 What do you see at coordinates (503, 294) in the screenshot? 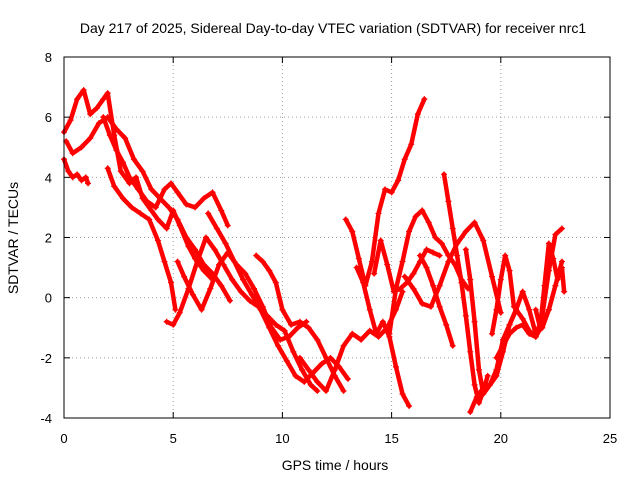
I see `series-sat-t` at bounding box center [503, 294].